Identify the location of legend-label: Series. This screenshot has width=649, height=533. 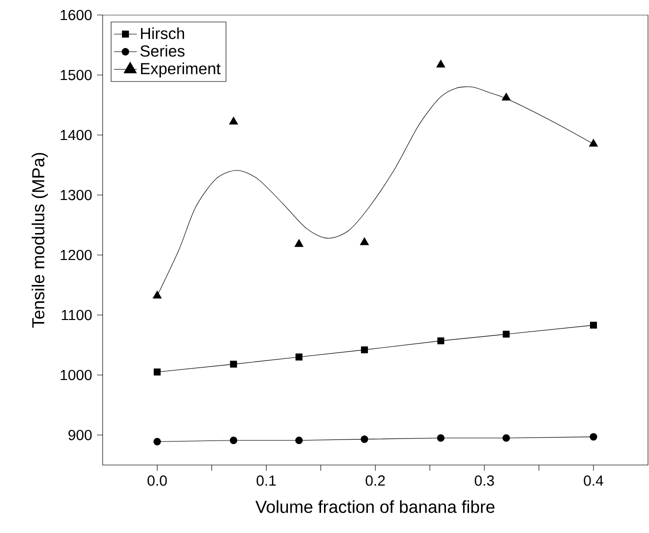
(162, 50).